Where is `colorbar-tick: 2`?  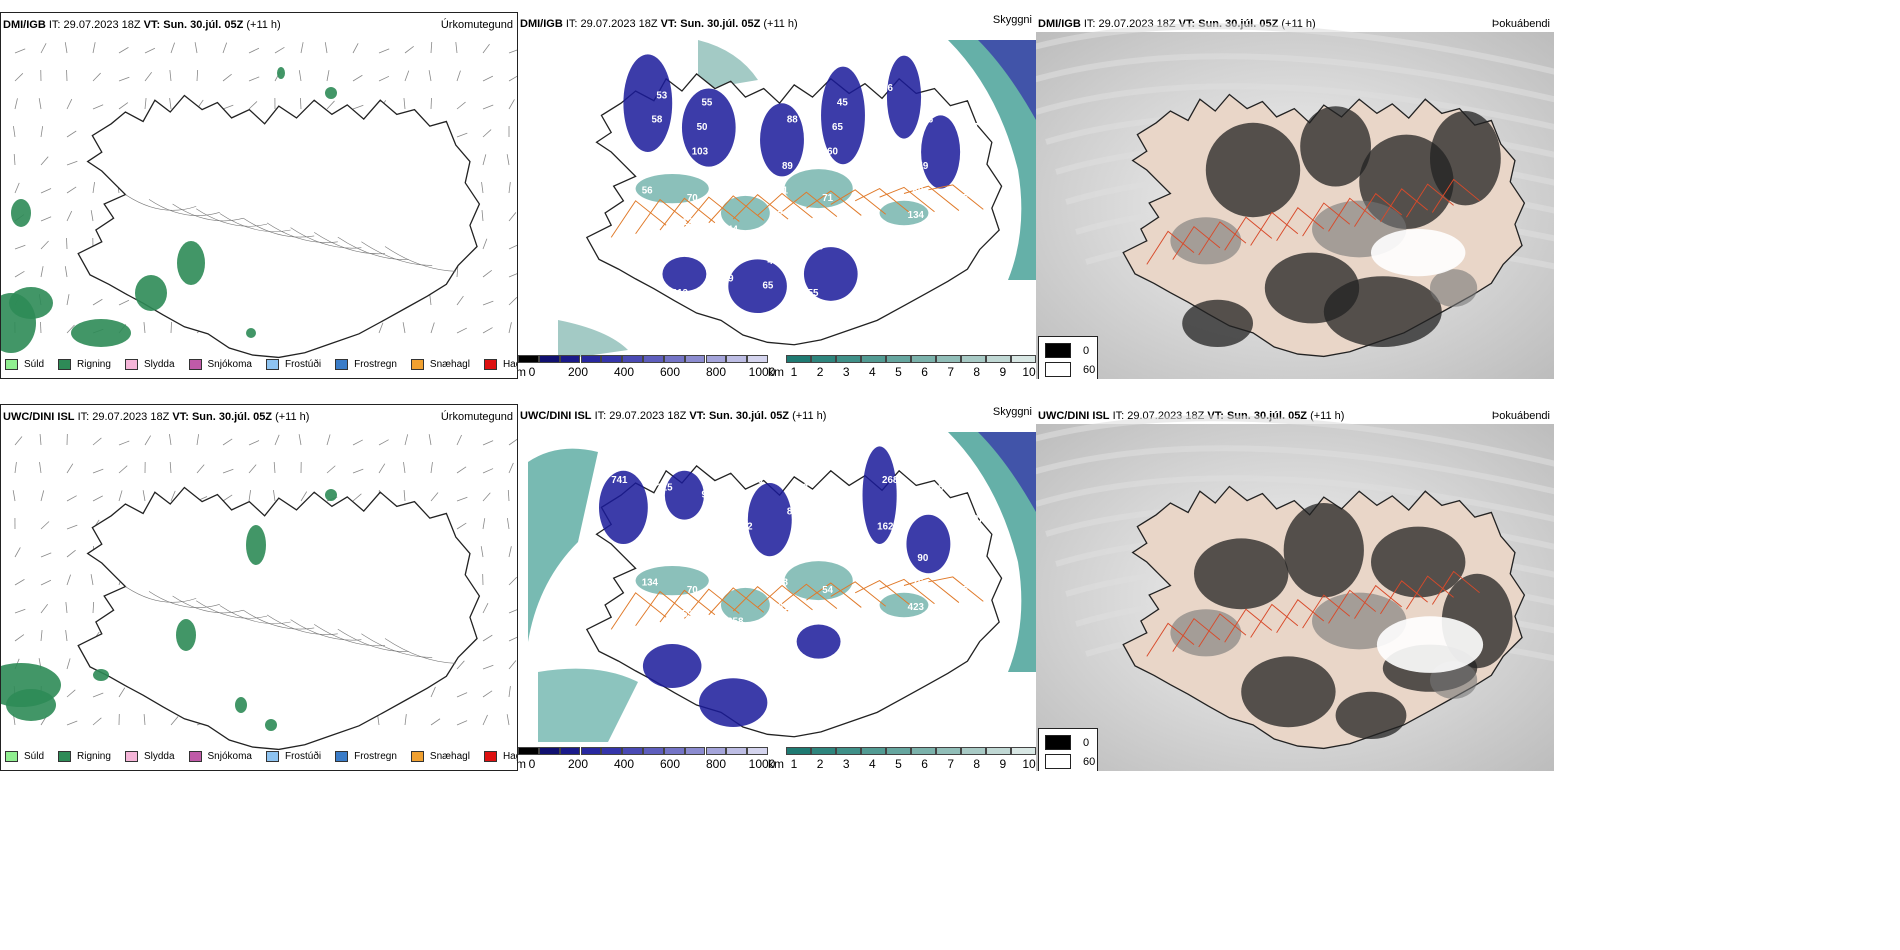 colorbar-tick: 2 is located at coordinates (820, 372).